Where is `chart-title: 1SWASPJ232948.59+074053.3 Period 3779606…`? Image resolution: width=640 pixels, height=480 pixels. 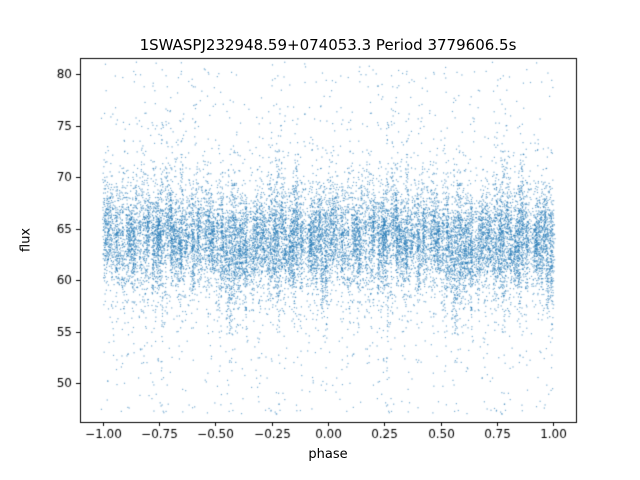
chart-title: 1SWASPJ232948.59+074053.3 Period 3779606… is located at coordinates (328, 45).